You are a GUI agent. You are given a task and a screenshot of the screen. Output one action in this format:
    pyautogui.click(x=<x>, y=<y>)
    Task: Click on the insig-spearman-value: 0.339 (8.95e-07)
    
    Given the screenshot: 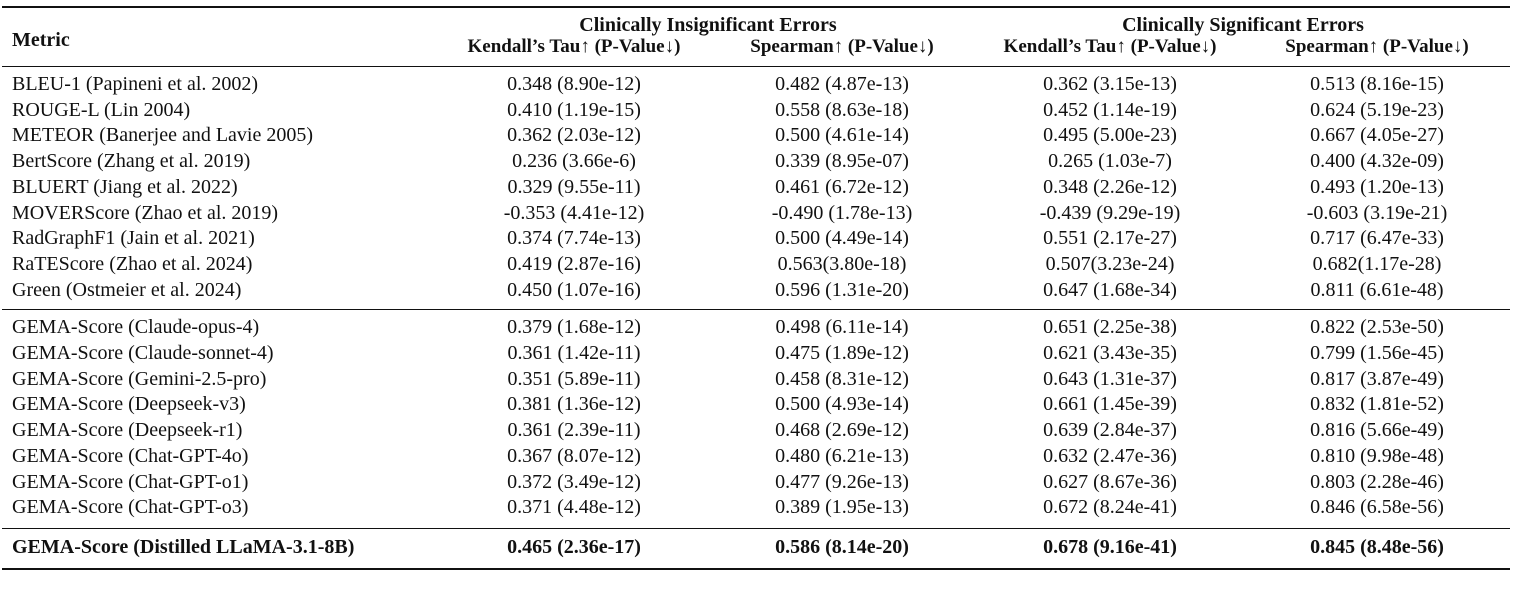 What is the action you would take?
    pyautogui.click(x=842, y=161)
    